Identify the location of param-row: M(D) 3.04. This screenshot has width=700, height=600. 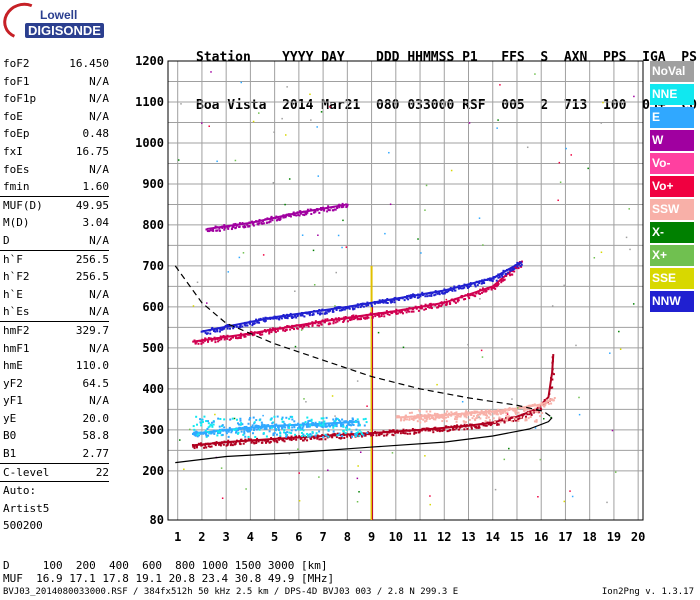
(56, 223).